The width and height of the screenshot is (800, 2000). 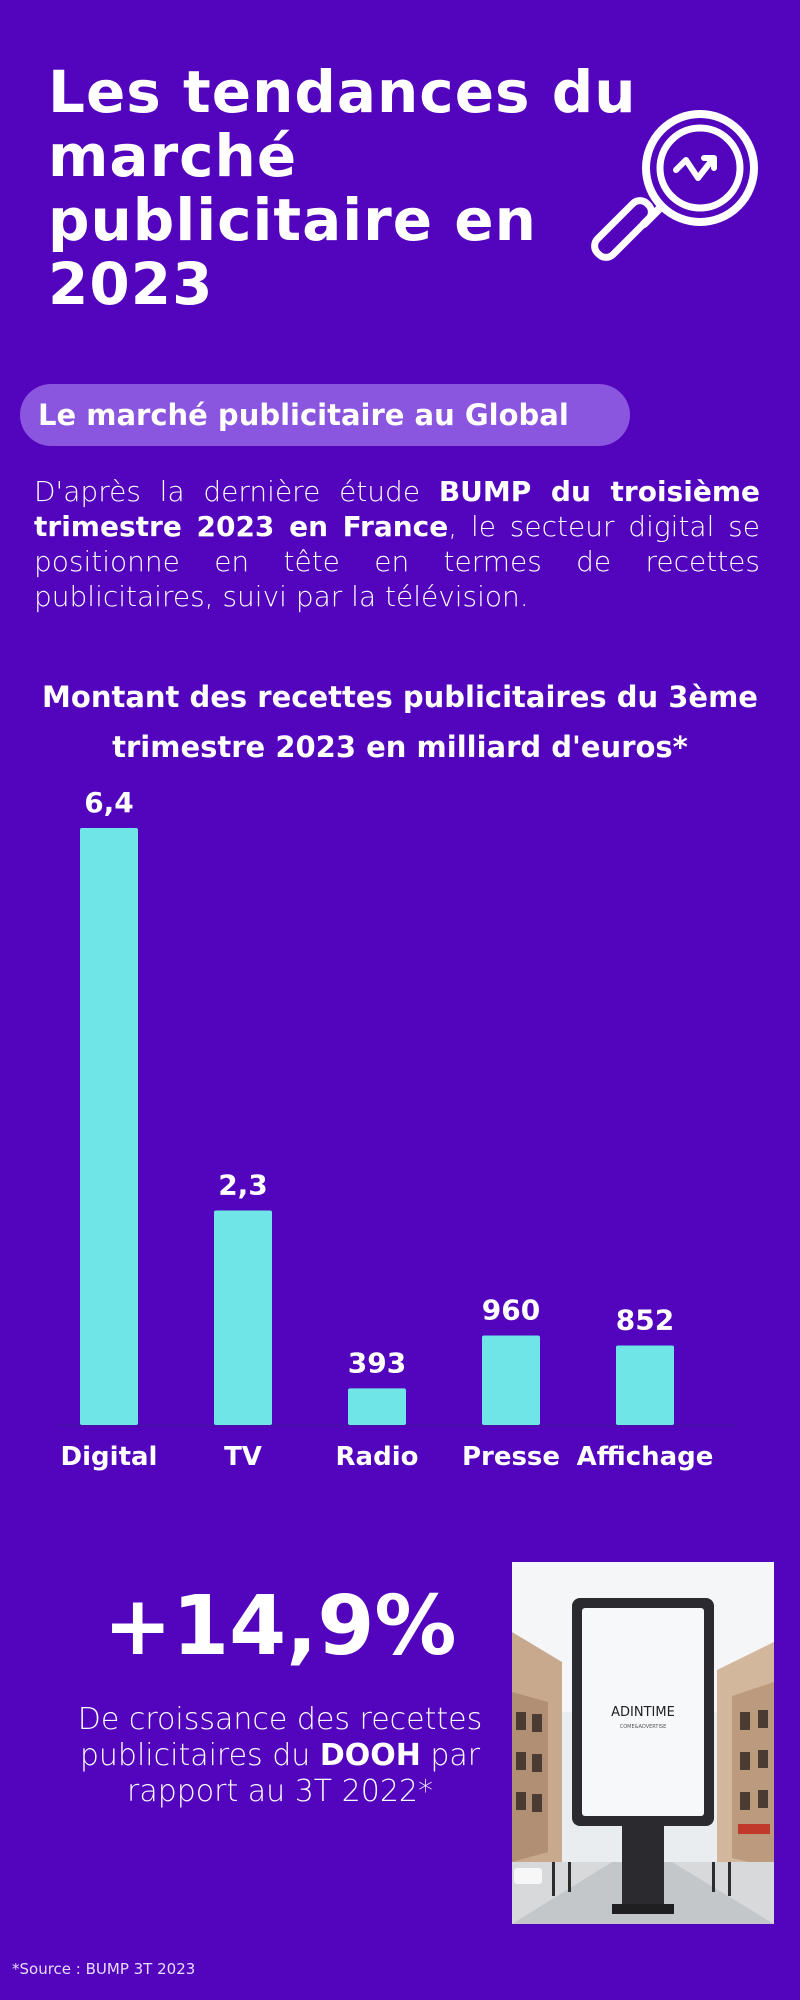 I want to click on section-label-pill: Le marché publicitaire au Global, so click(x=325, y=415).